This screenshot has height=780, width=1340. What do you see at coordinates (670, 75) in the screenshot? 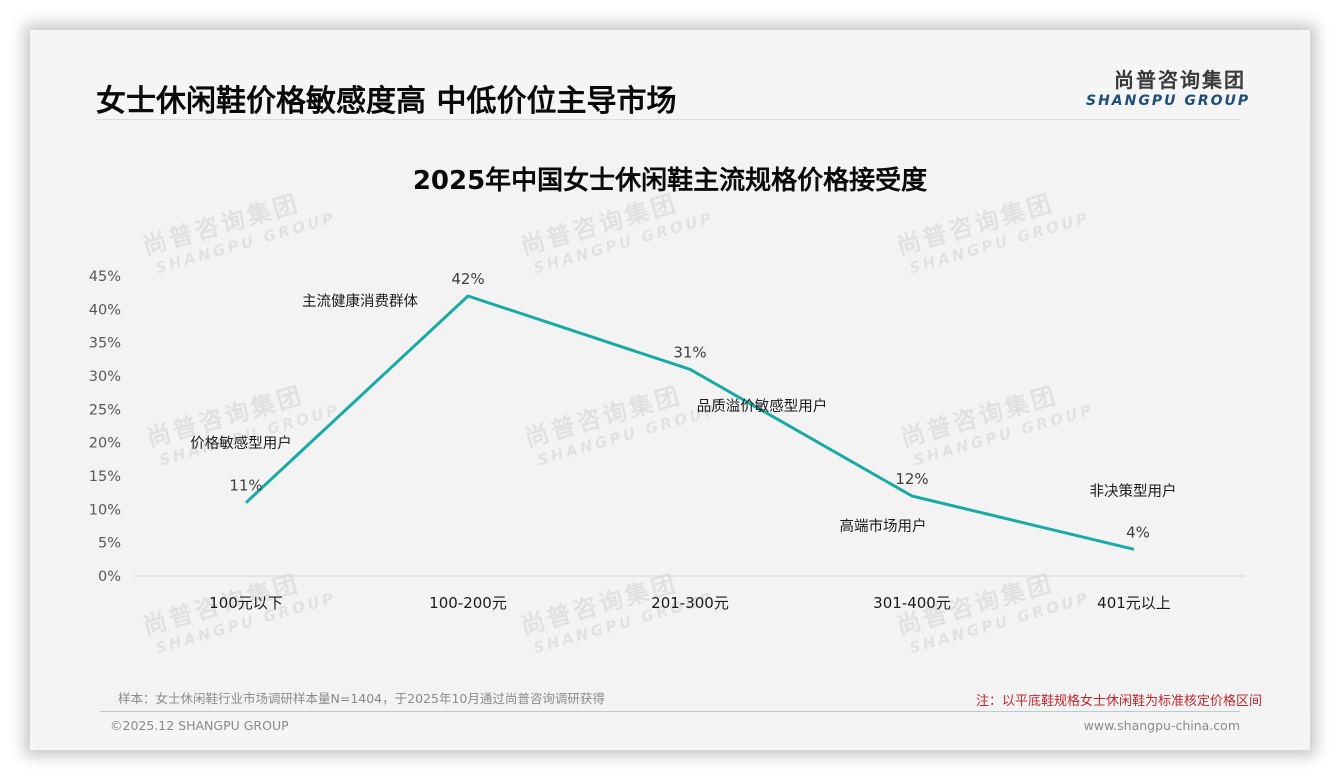
I see `header-band` at bounding box center [670, 75].